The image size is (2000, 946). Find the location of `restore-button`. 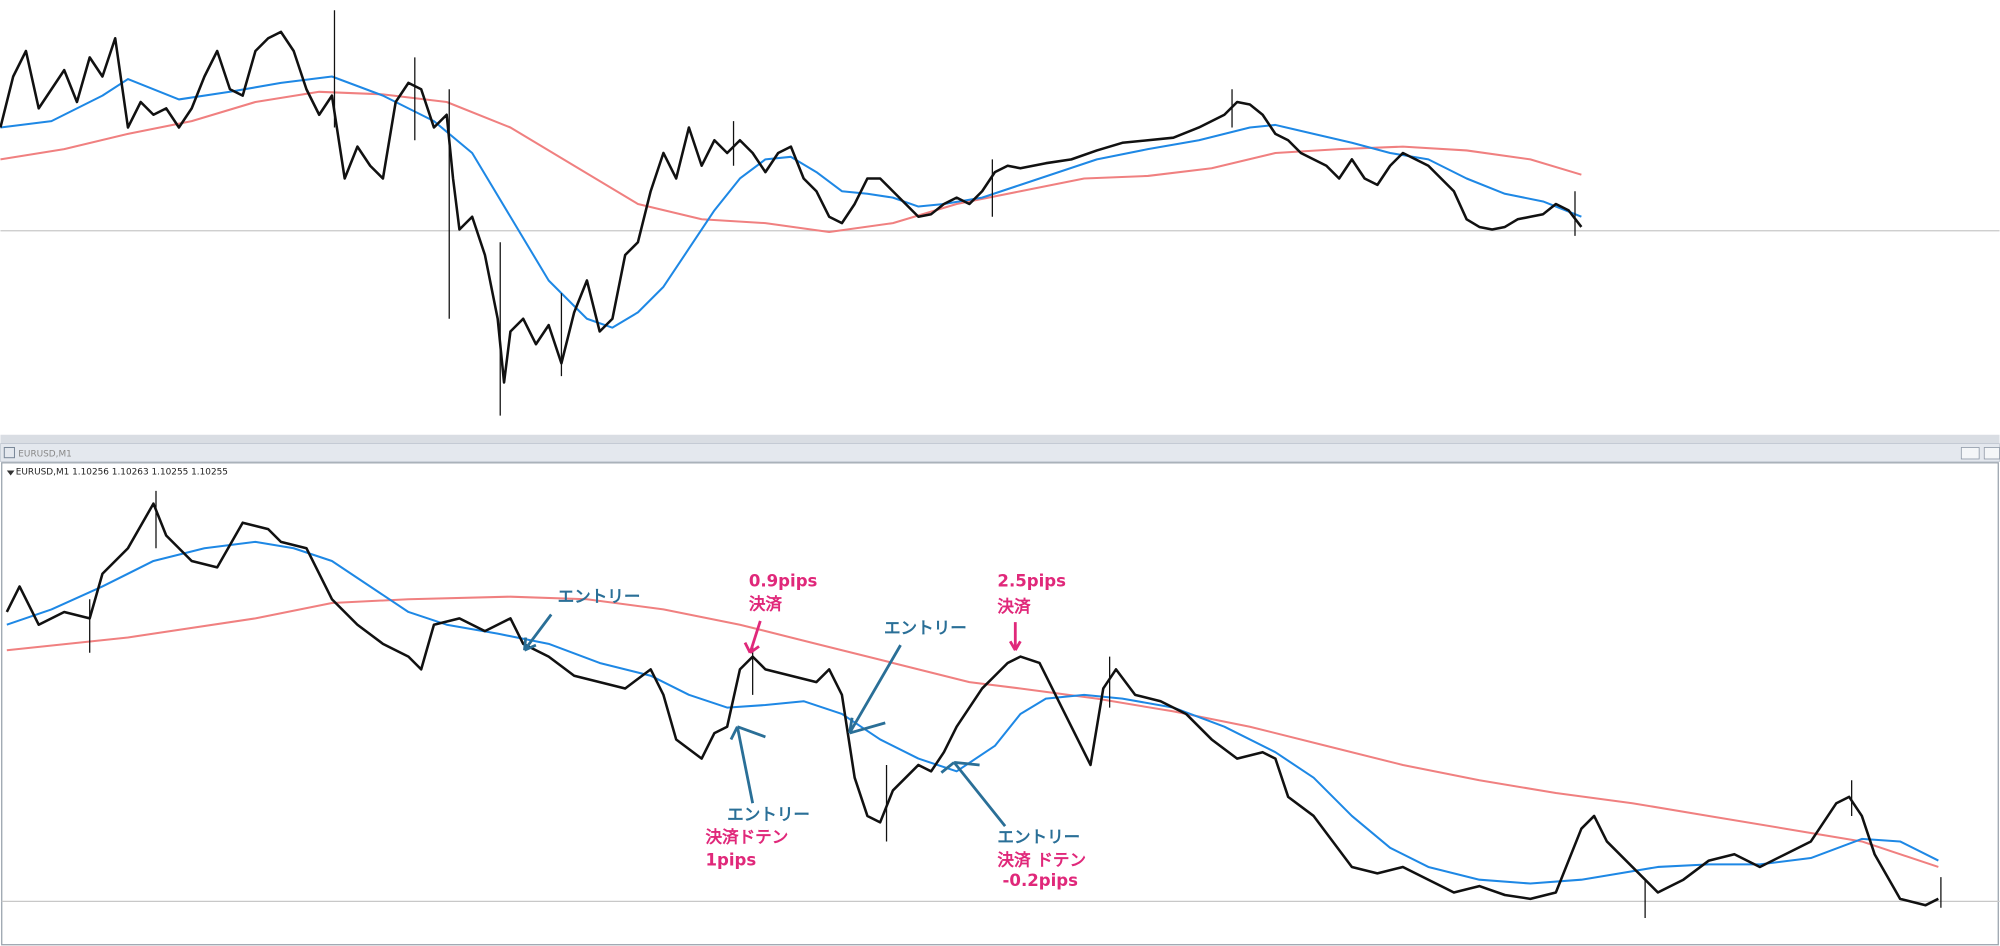

restore-button is located at coordinates (1991, 453).